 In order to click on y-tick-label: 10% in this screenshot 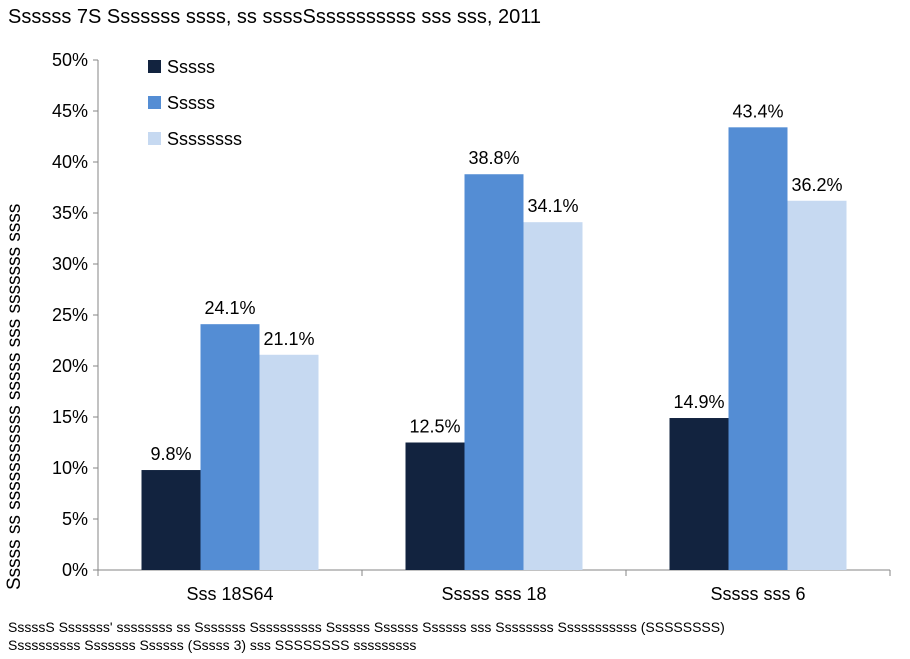, I will do `click(70, 468)`.